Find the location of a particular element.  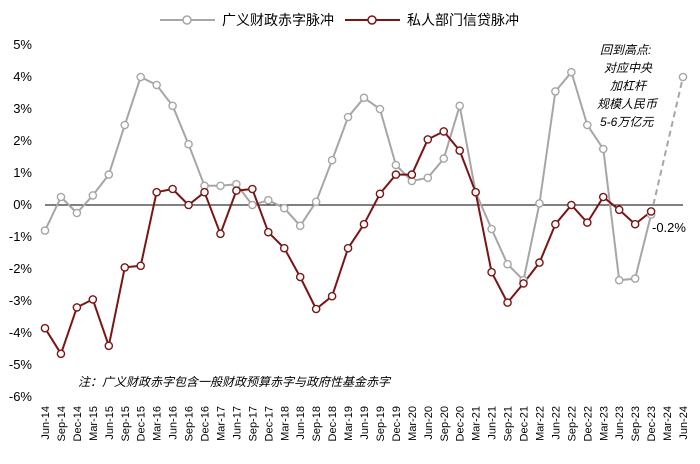

x-tick-label: Mar-15 is located at coordinates (94, 423).